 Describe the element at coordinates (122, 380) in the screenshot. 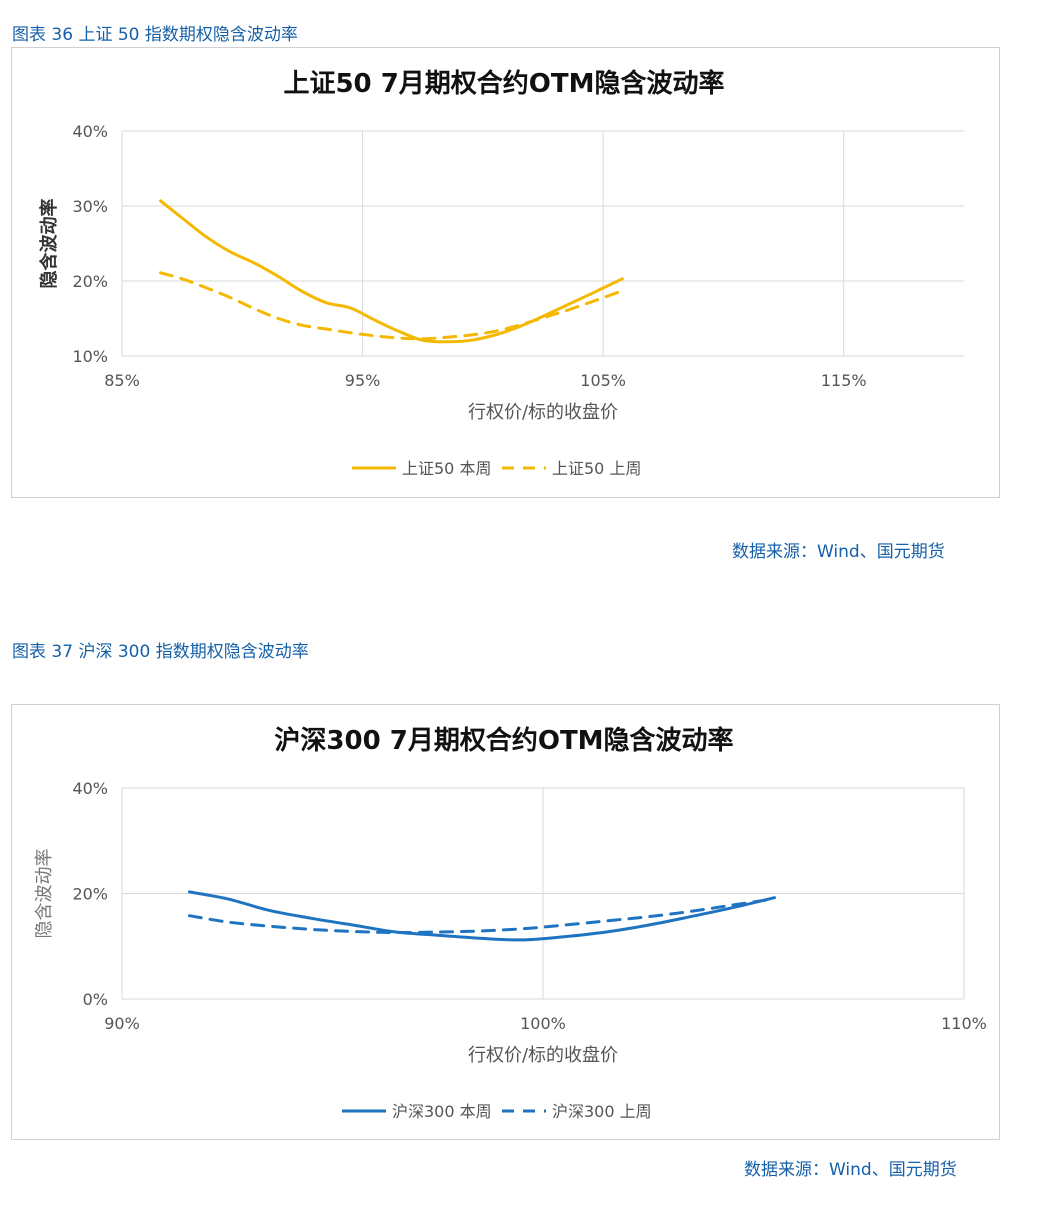

I see `x-tick-label: 85%` at that location.